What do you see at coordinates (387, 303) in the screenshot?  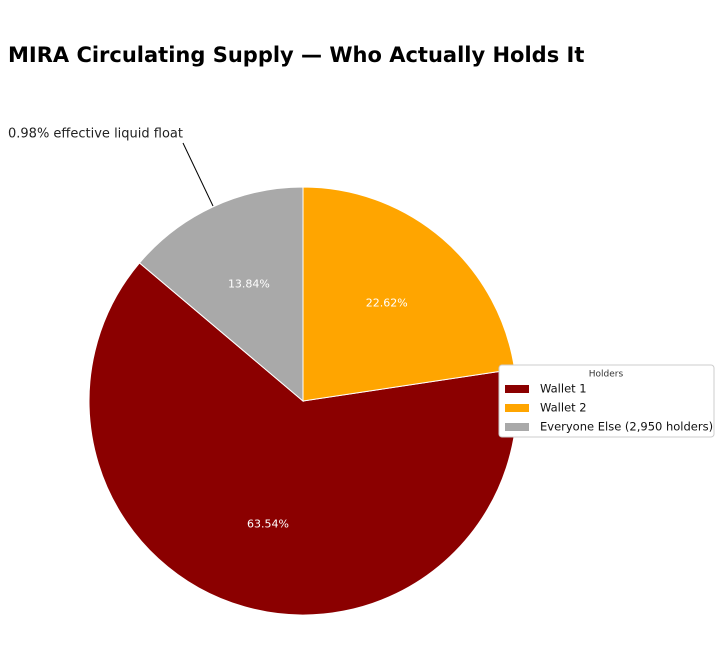 I see `slice-label: 22.62%` at bounding box center [387, 303].